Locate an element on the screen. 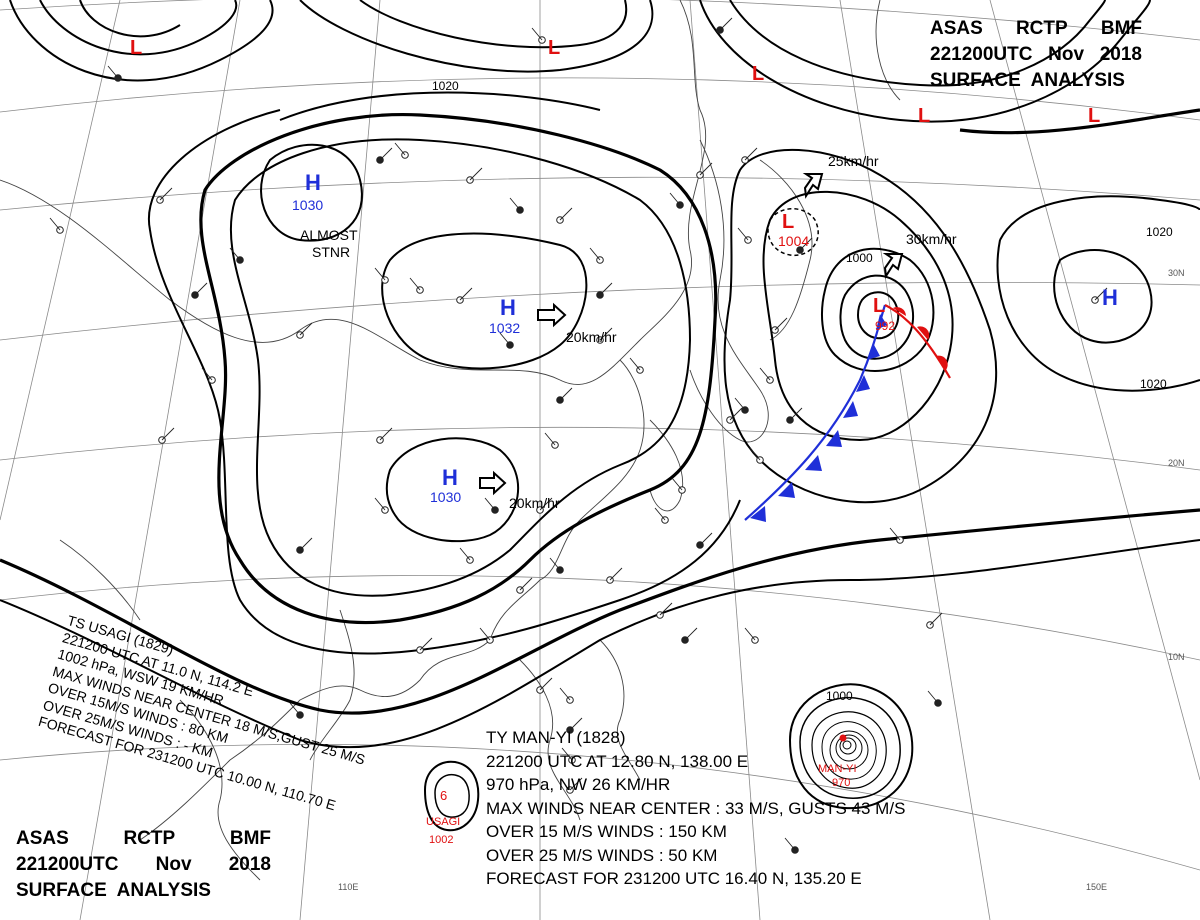  low-label-5: L is located at coordinates (1094, 116).